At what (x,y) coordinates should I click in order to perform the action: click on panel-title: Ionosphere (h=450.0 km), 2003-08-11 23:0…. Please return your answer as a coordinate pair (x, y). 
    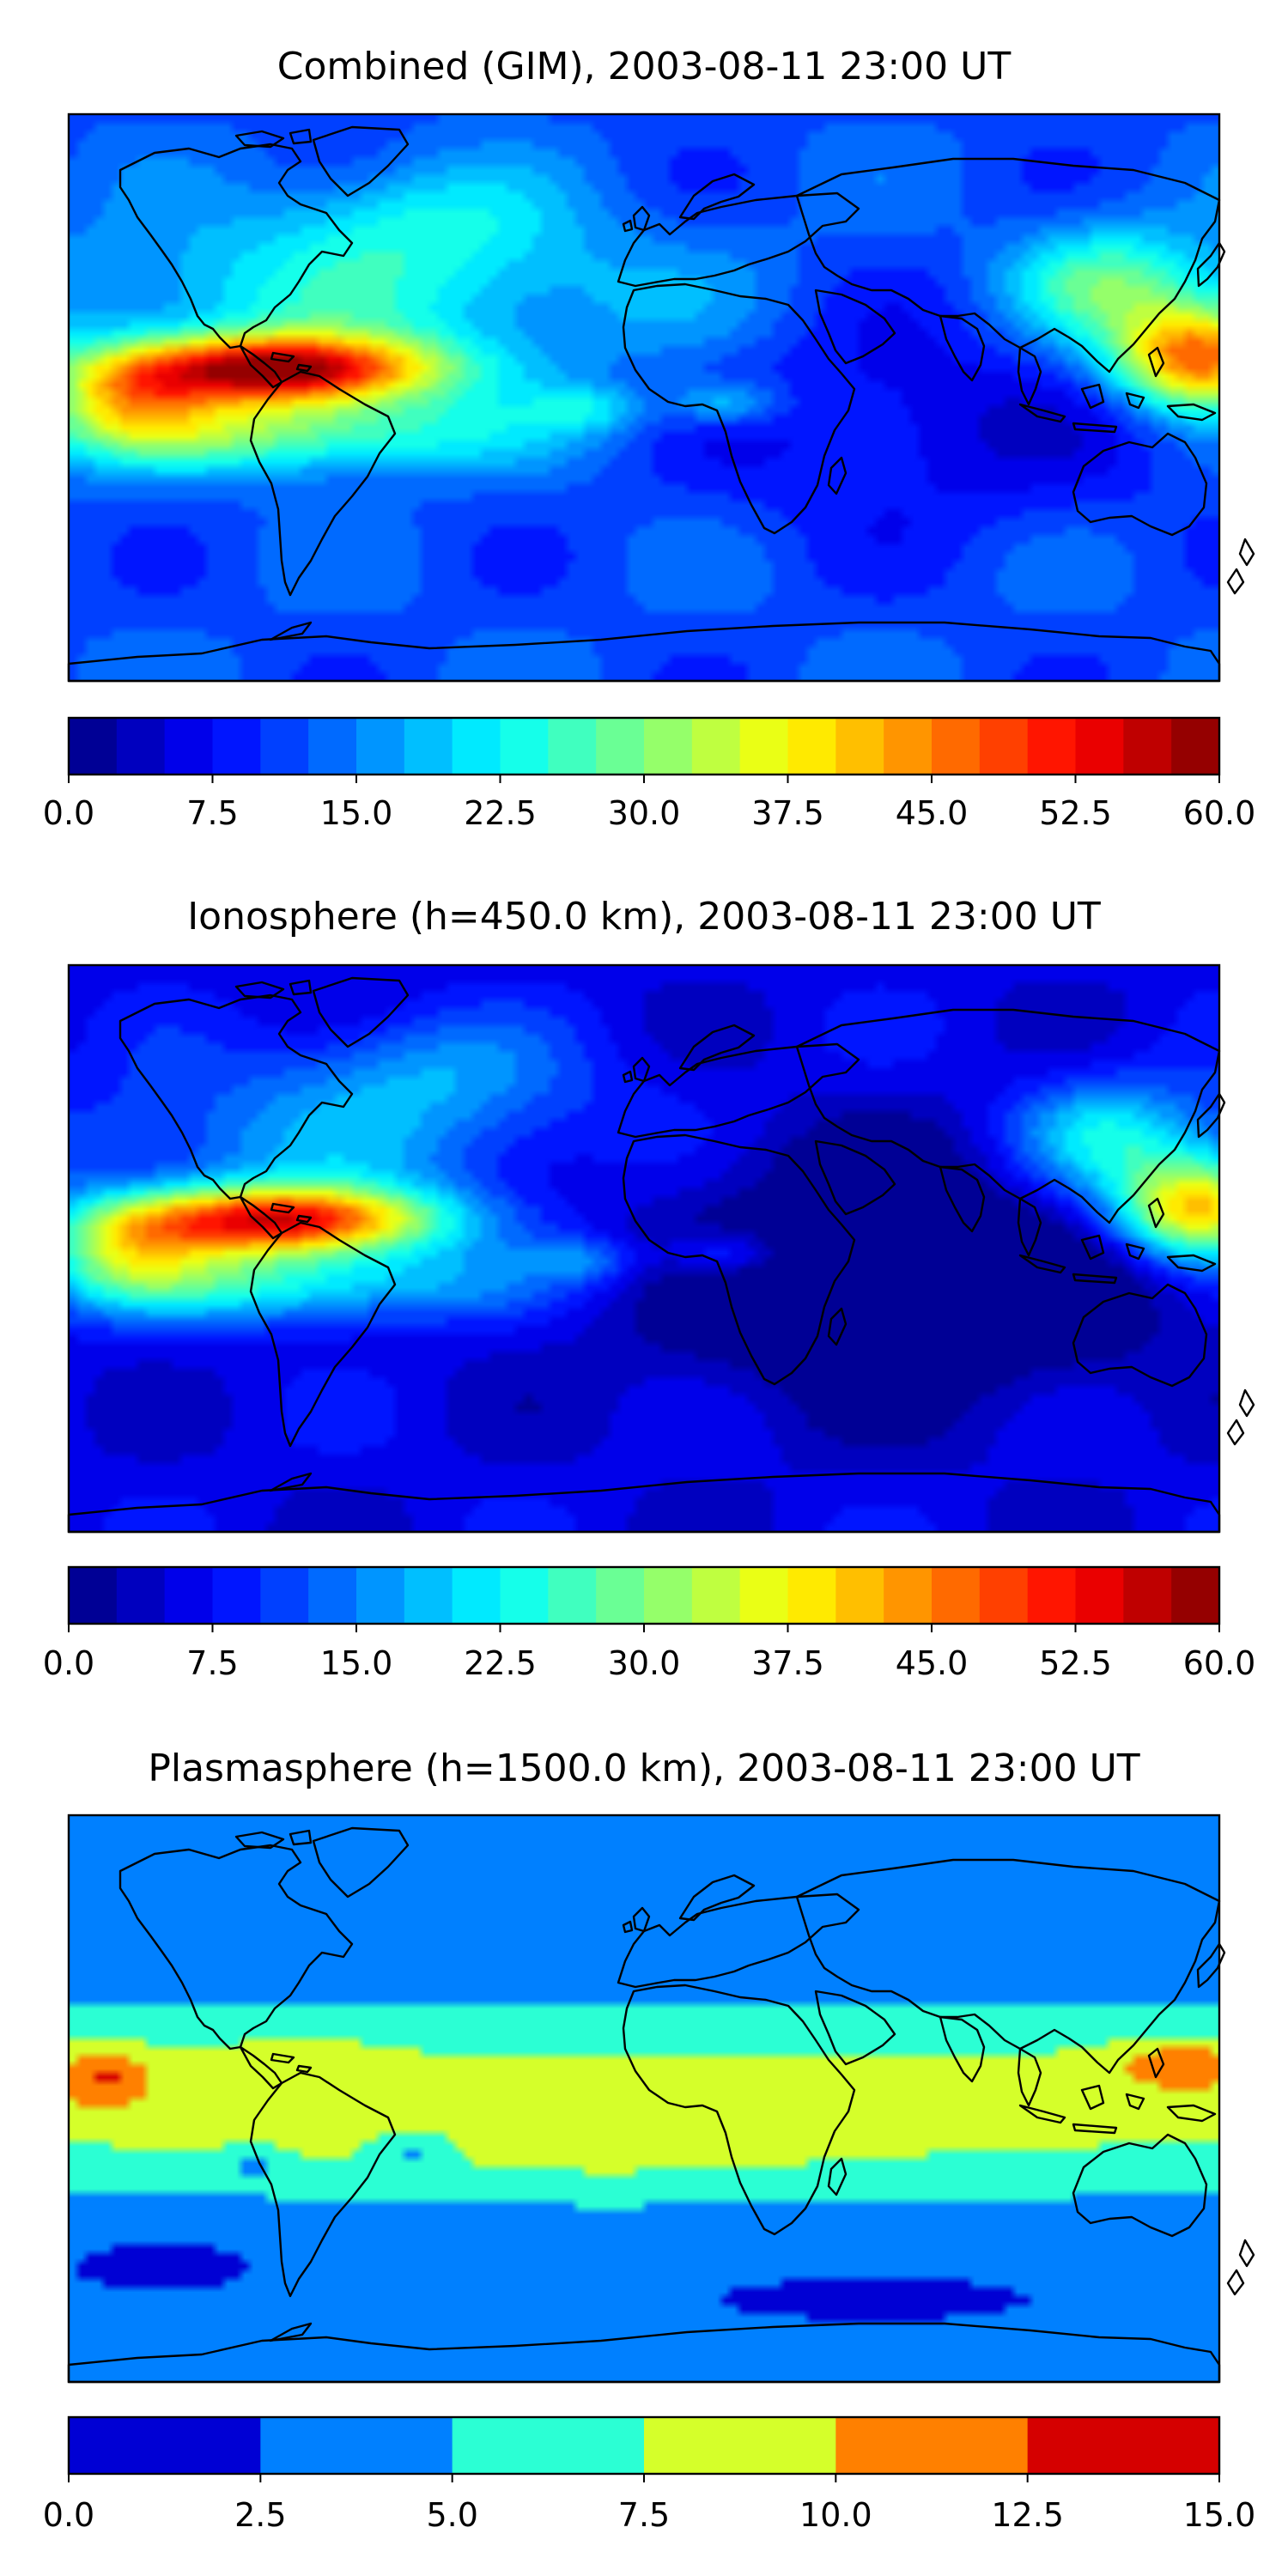
    Looking at the image, I should click on (644, 917).